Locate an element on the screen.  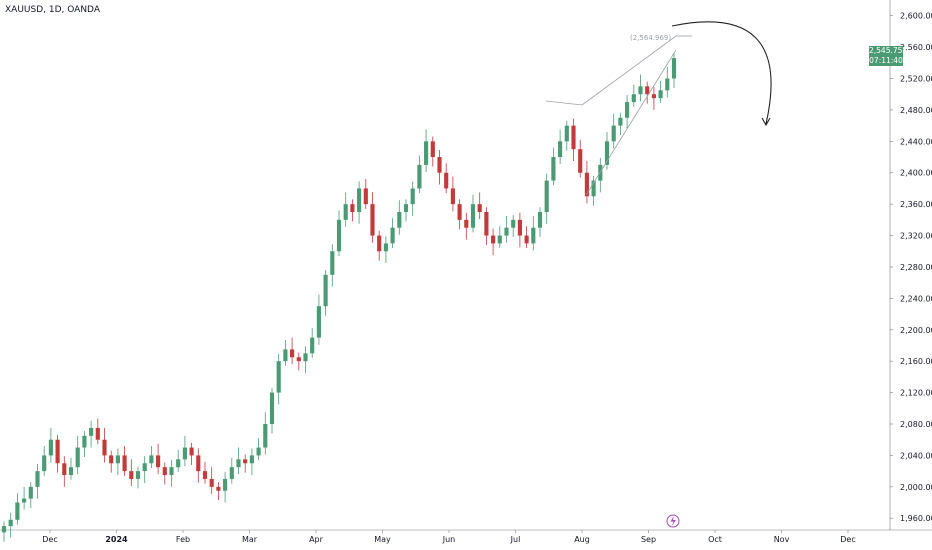
y-tick-label: 2,000.000 is located at coordinates (916, 487).